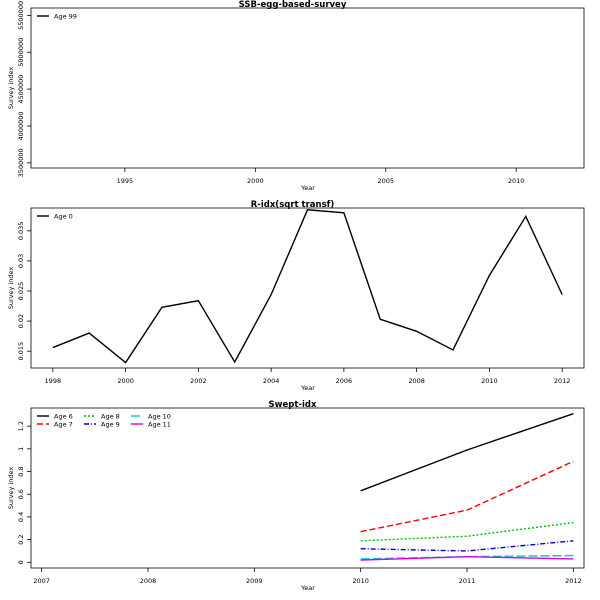  Describe the element at coordinates (21, 426) in the screenshot. I see `y-tick-label: 1.2` at that location.